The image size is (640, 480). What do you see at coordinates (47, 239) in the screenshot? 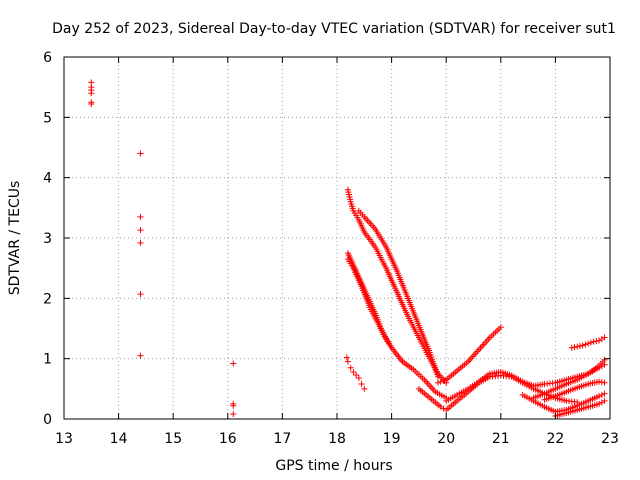
I see `y-tick-label: 3` at bounding box center [47, 239].